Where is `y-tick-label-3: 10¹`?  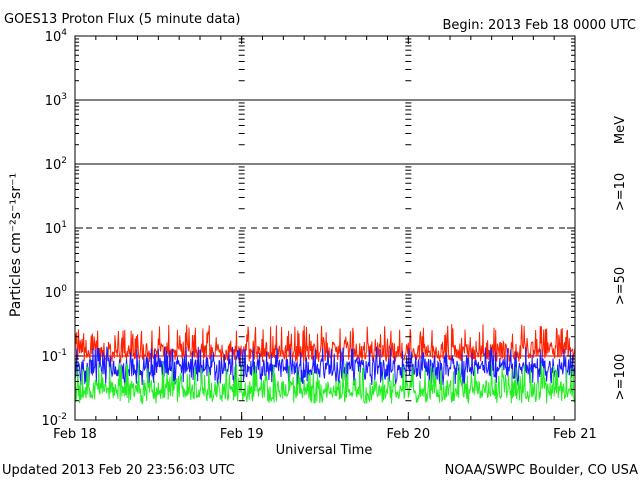
y-tick-label-3: 10¹ is located at coordinates (56, 228).